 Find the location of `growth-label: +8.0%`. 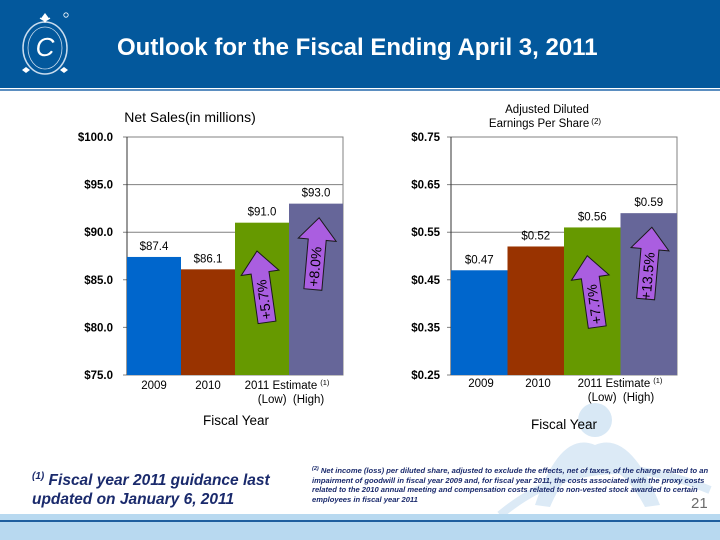

growth-label: +8.0% is located at coordinates (314, 266).